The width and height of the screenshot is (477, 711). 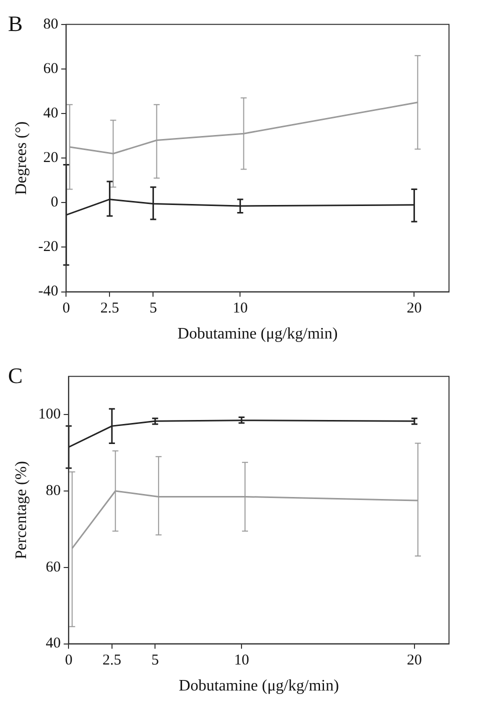 What do you see at coordinates (48, 247) in the screenshot?
I see `y-tick-label: -20` at bounding box center [48, 247].